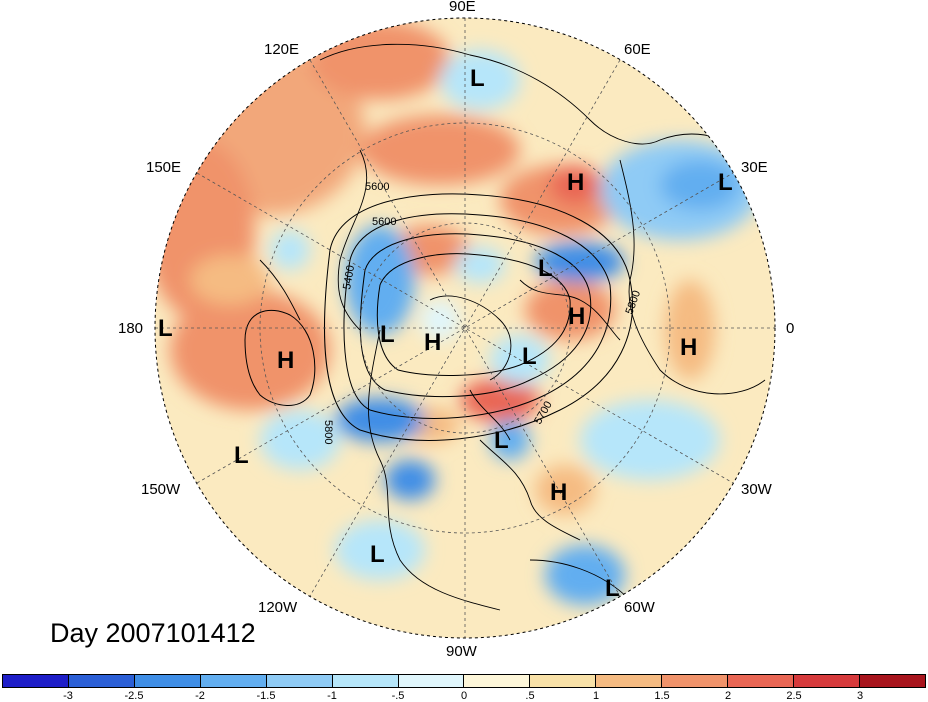  Describe the element at coordinates (461, 651) in the screenshot. I see `longitude-label-90w: 90W` at that location.